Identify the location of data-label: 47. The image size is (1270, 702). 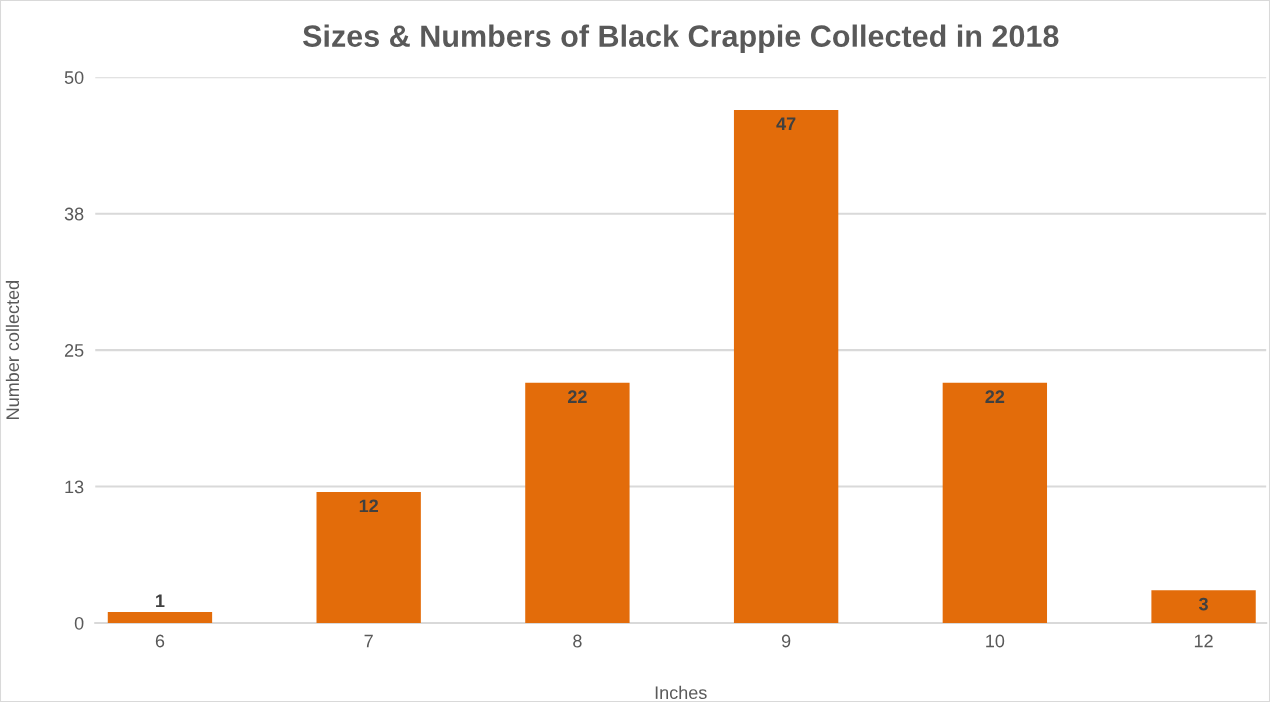
(786, 123).